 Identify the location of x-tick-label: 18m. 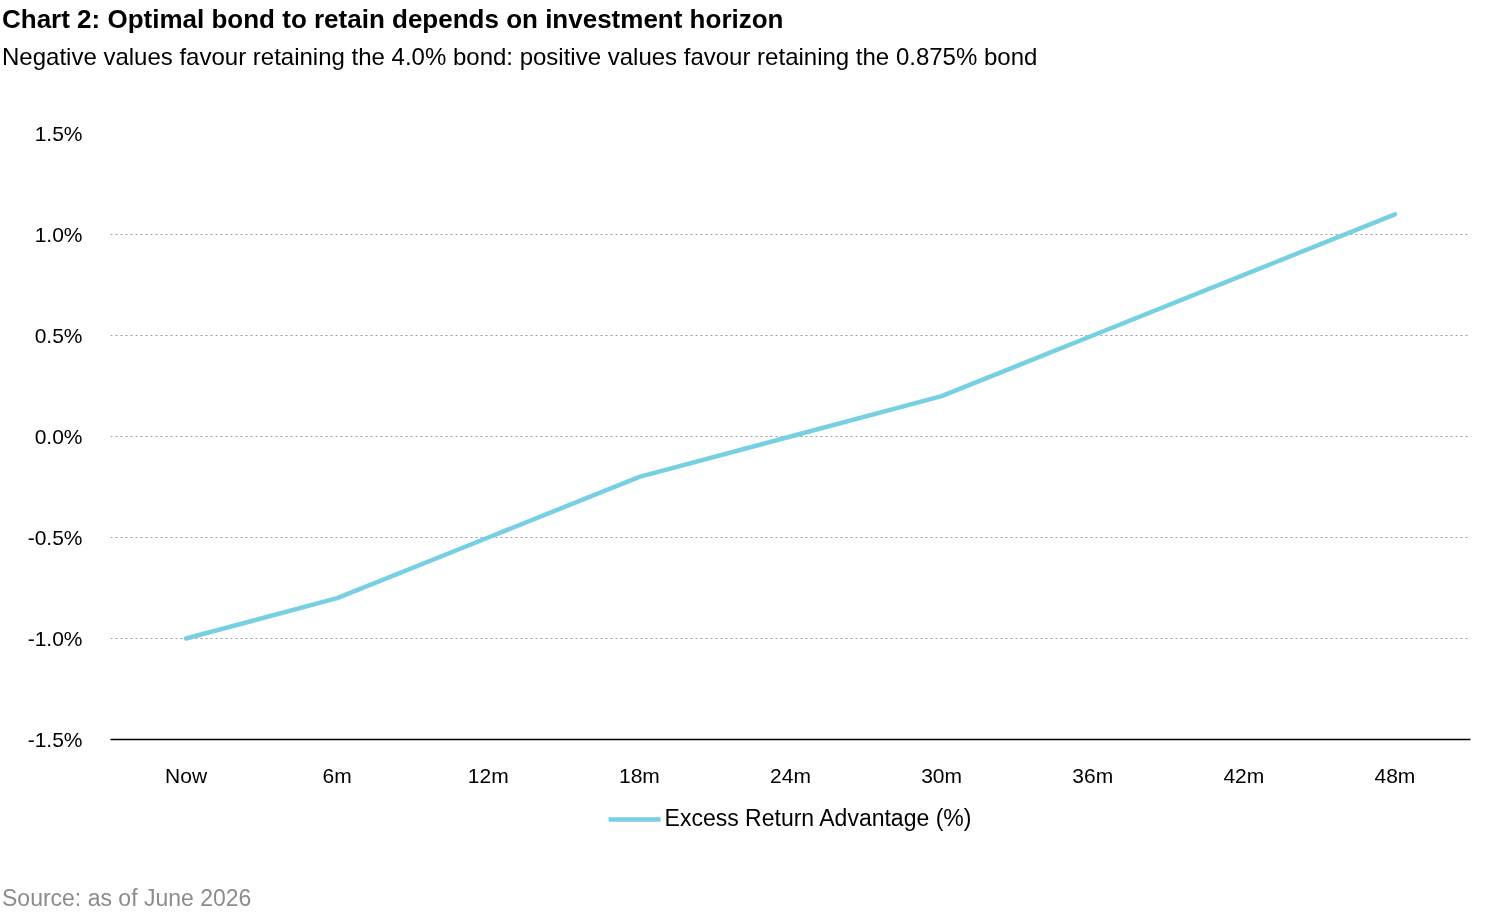
(639, 775).